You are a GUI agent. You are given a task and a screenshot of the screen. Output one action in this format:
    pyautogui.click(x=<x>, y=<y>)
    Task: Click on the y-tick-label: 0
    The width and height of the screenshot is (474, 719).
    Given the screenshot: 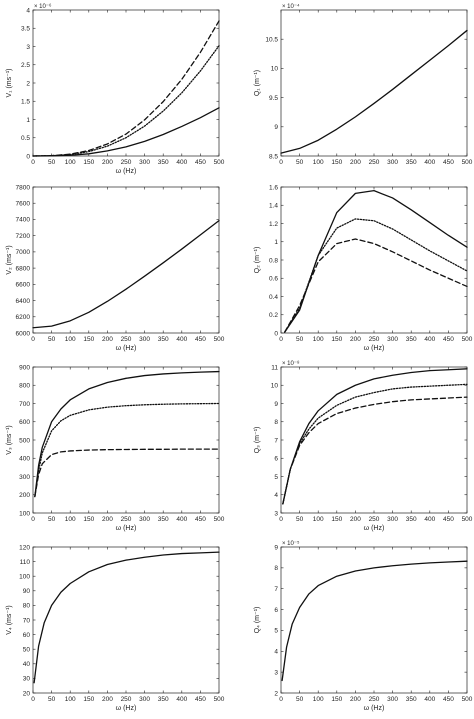 What is the action you would take?
    pyautogui.click(x=276, y=333)
    